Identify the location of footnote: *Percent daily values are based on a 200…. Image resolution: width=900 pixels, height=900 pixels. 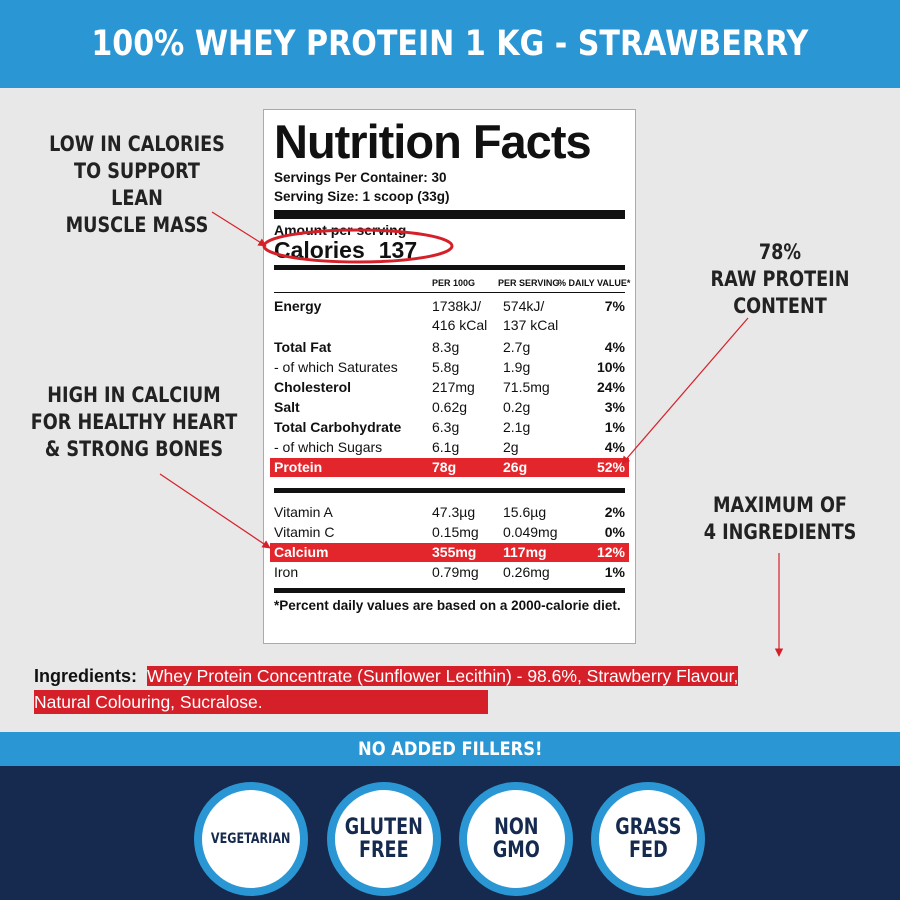
(447, 605).